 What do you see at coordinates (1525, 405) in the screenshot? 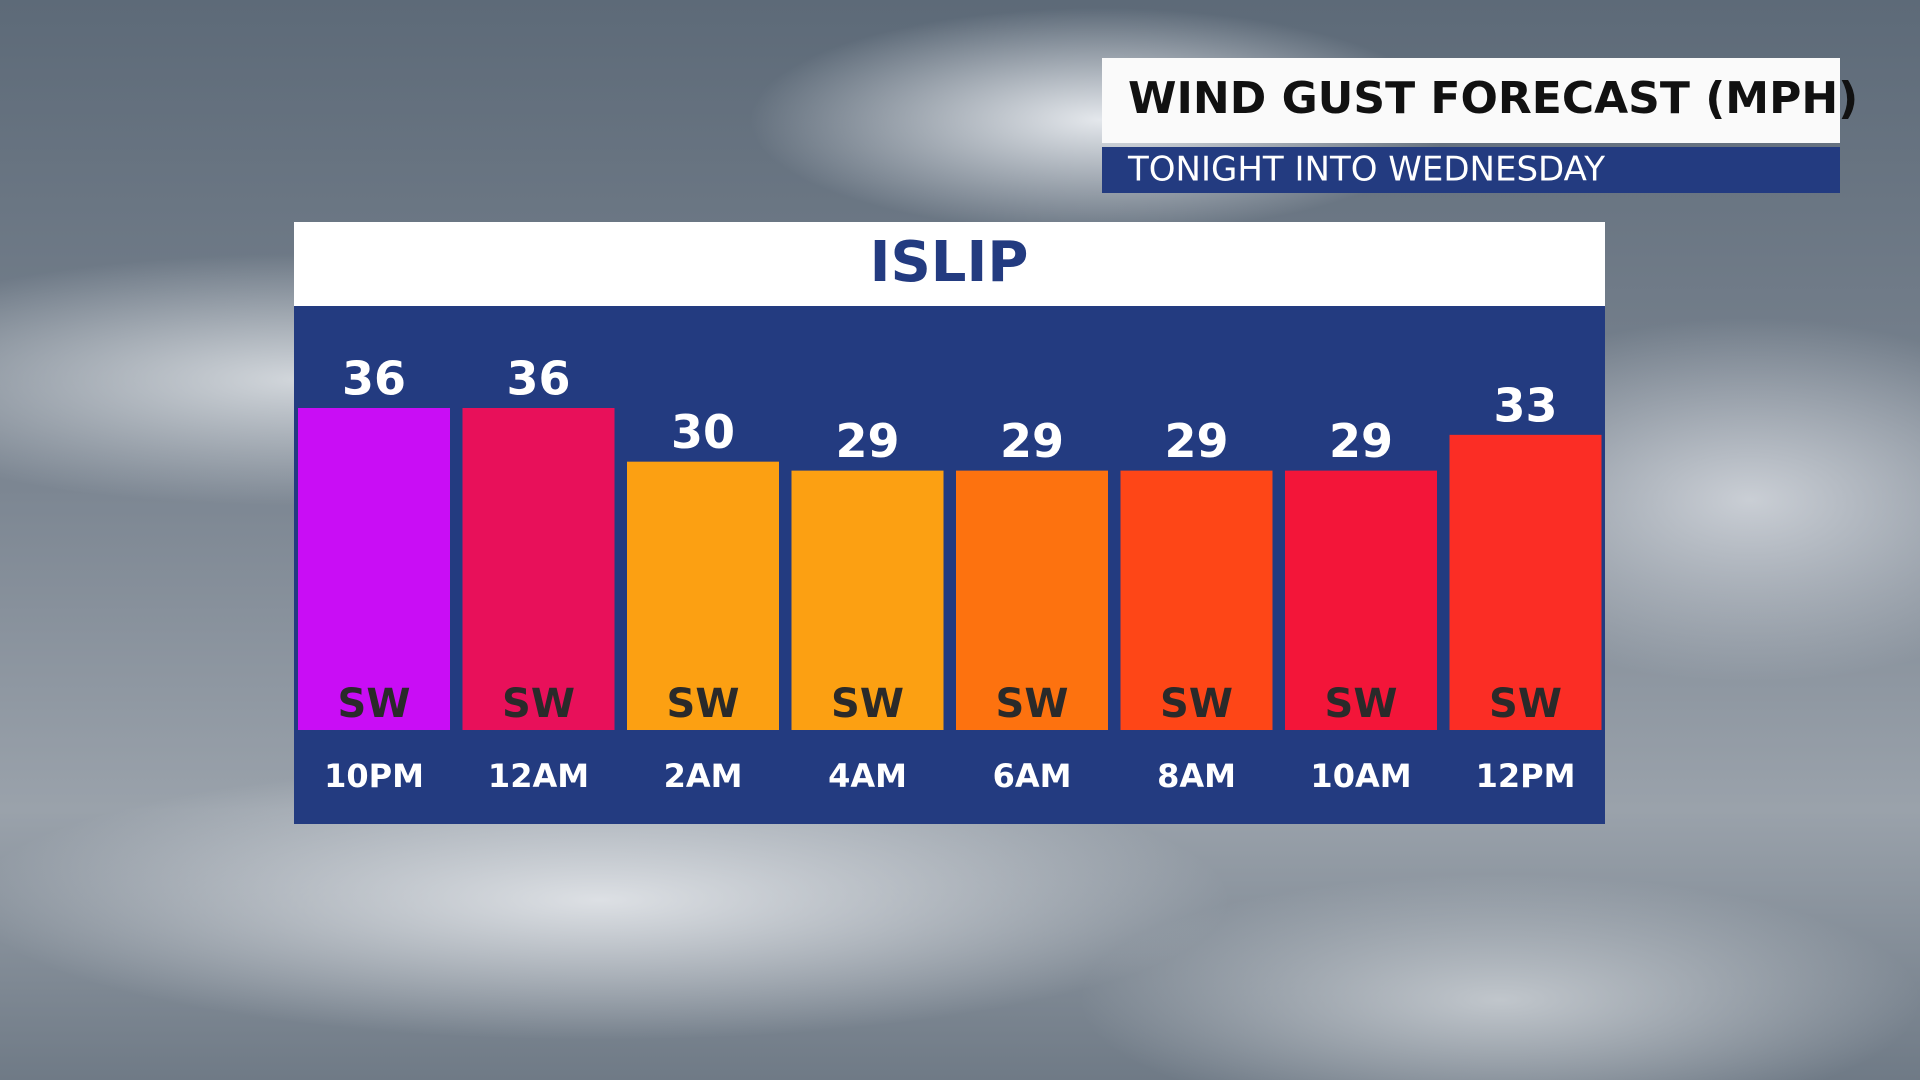
I see `value-label: 33` at bounding box center [1525, 405].